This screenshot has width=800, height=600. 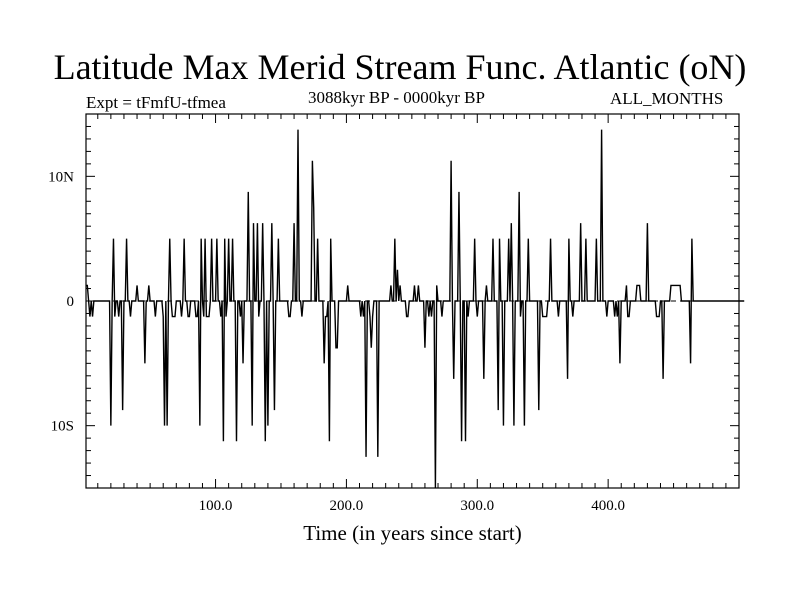 I want to click on y-tick-label: 10N, so click(x=61, y=177).